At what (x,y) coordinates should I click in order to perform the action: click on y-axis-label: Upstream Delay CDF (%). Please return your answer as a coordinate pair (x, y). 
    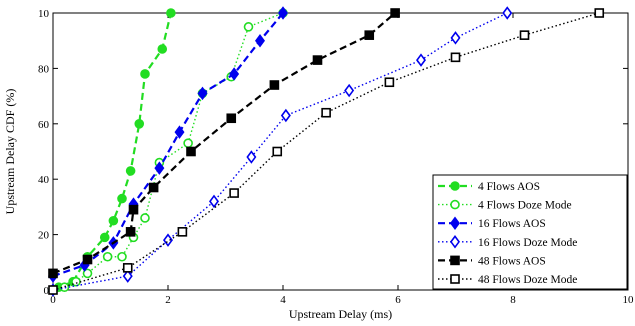
    Looking at the image, I should click on (10, 152).